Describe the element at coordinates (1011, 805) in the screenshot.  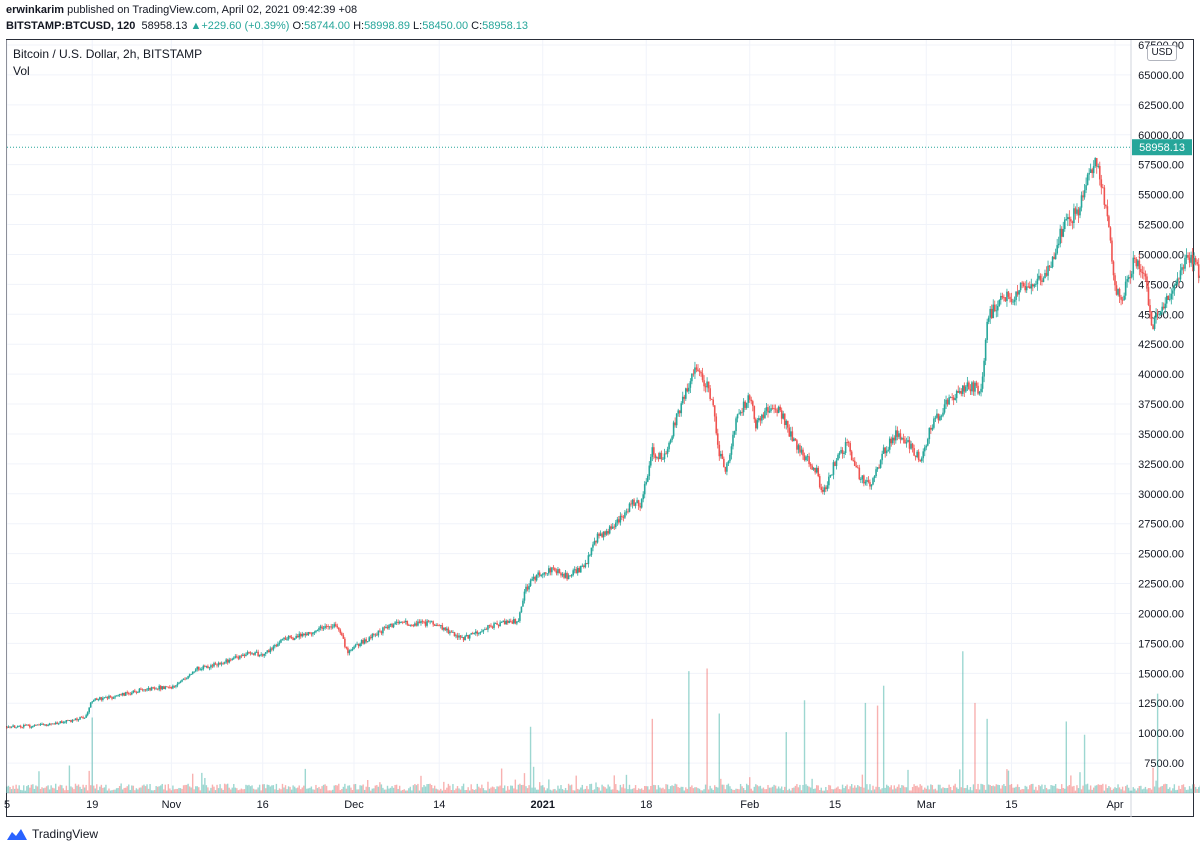
I see `x-tick-label: 15` at that location.